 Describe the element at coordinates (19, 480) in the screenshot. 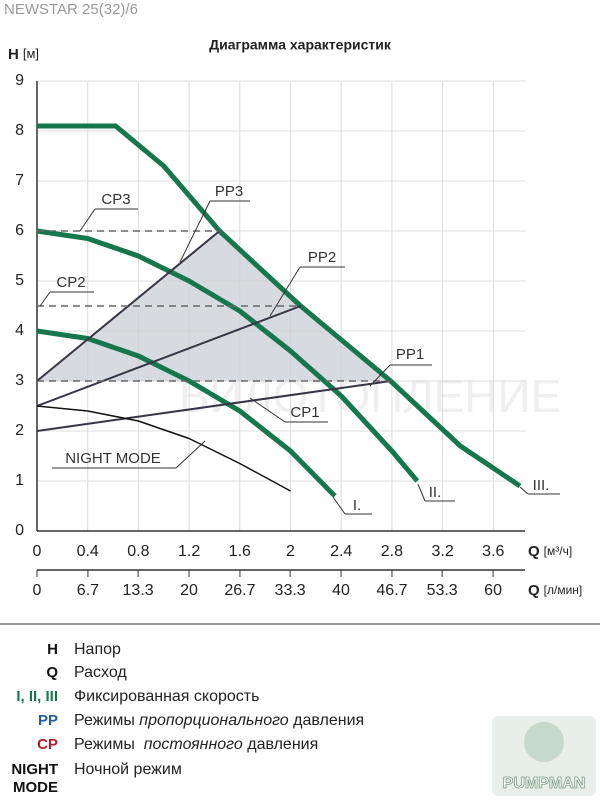

I see `y-tick-label: 1` at that location.